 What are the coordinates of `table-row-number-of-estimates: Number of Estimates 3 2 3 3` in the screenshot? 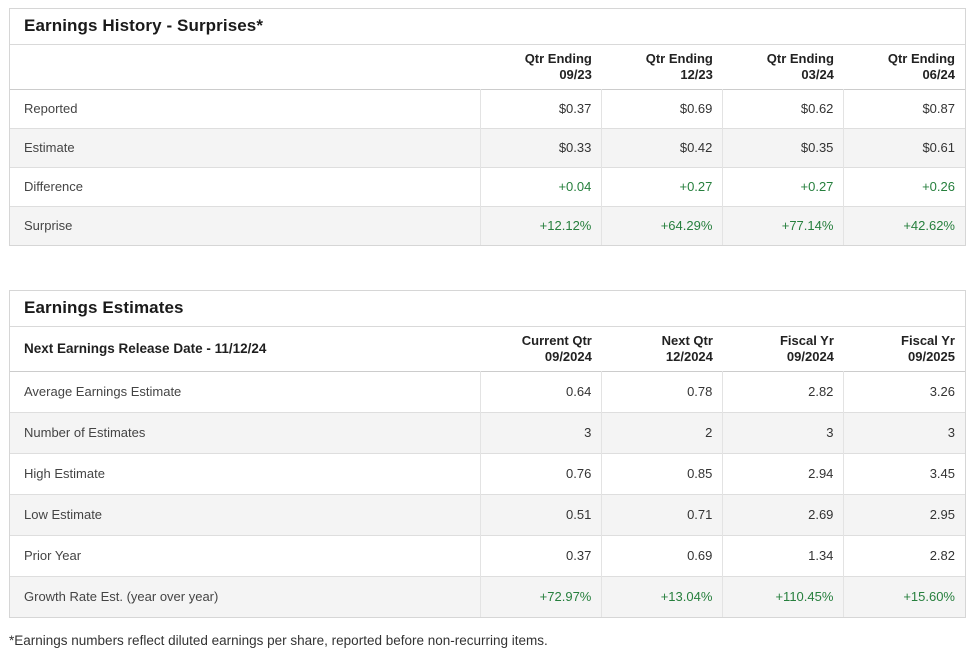 It's located at (487, 433).